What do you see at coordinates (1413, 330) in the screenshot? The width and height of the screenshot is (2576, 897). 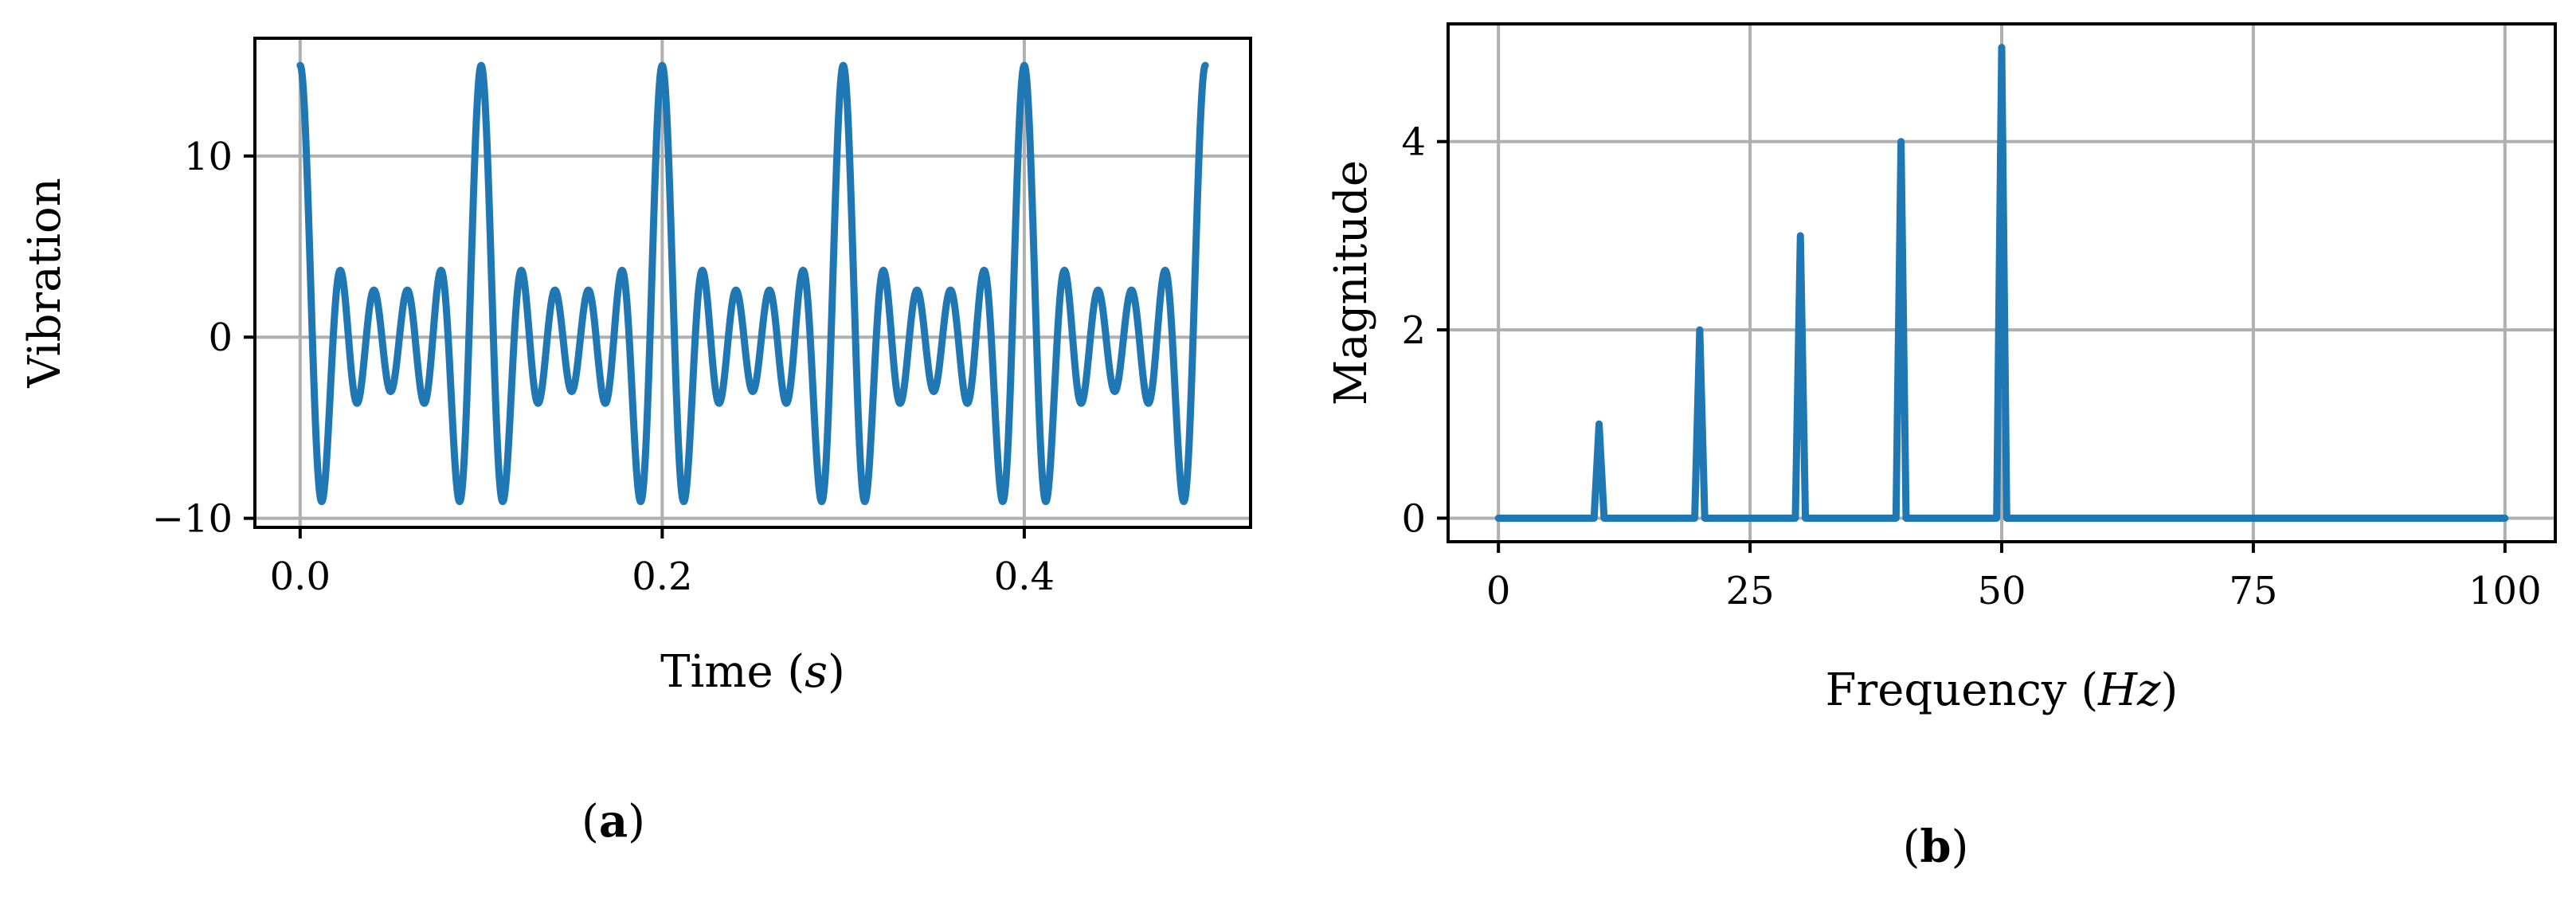 I see `b-ytick-label: 2` at bounding box center [1413, 330].